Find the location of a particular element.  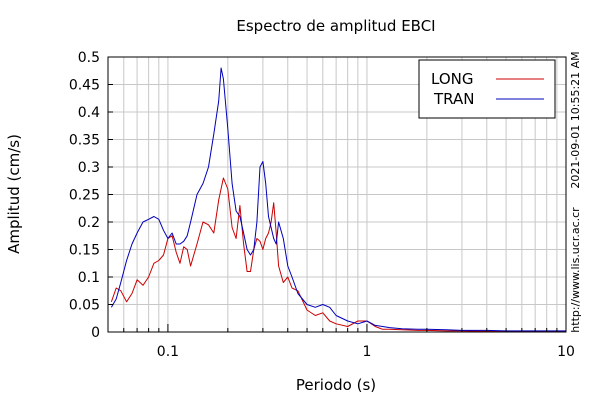

y-tick-label: 0.35 is located at coordinates (84, 141).